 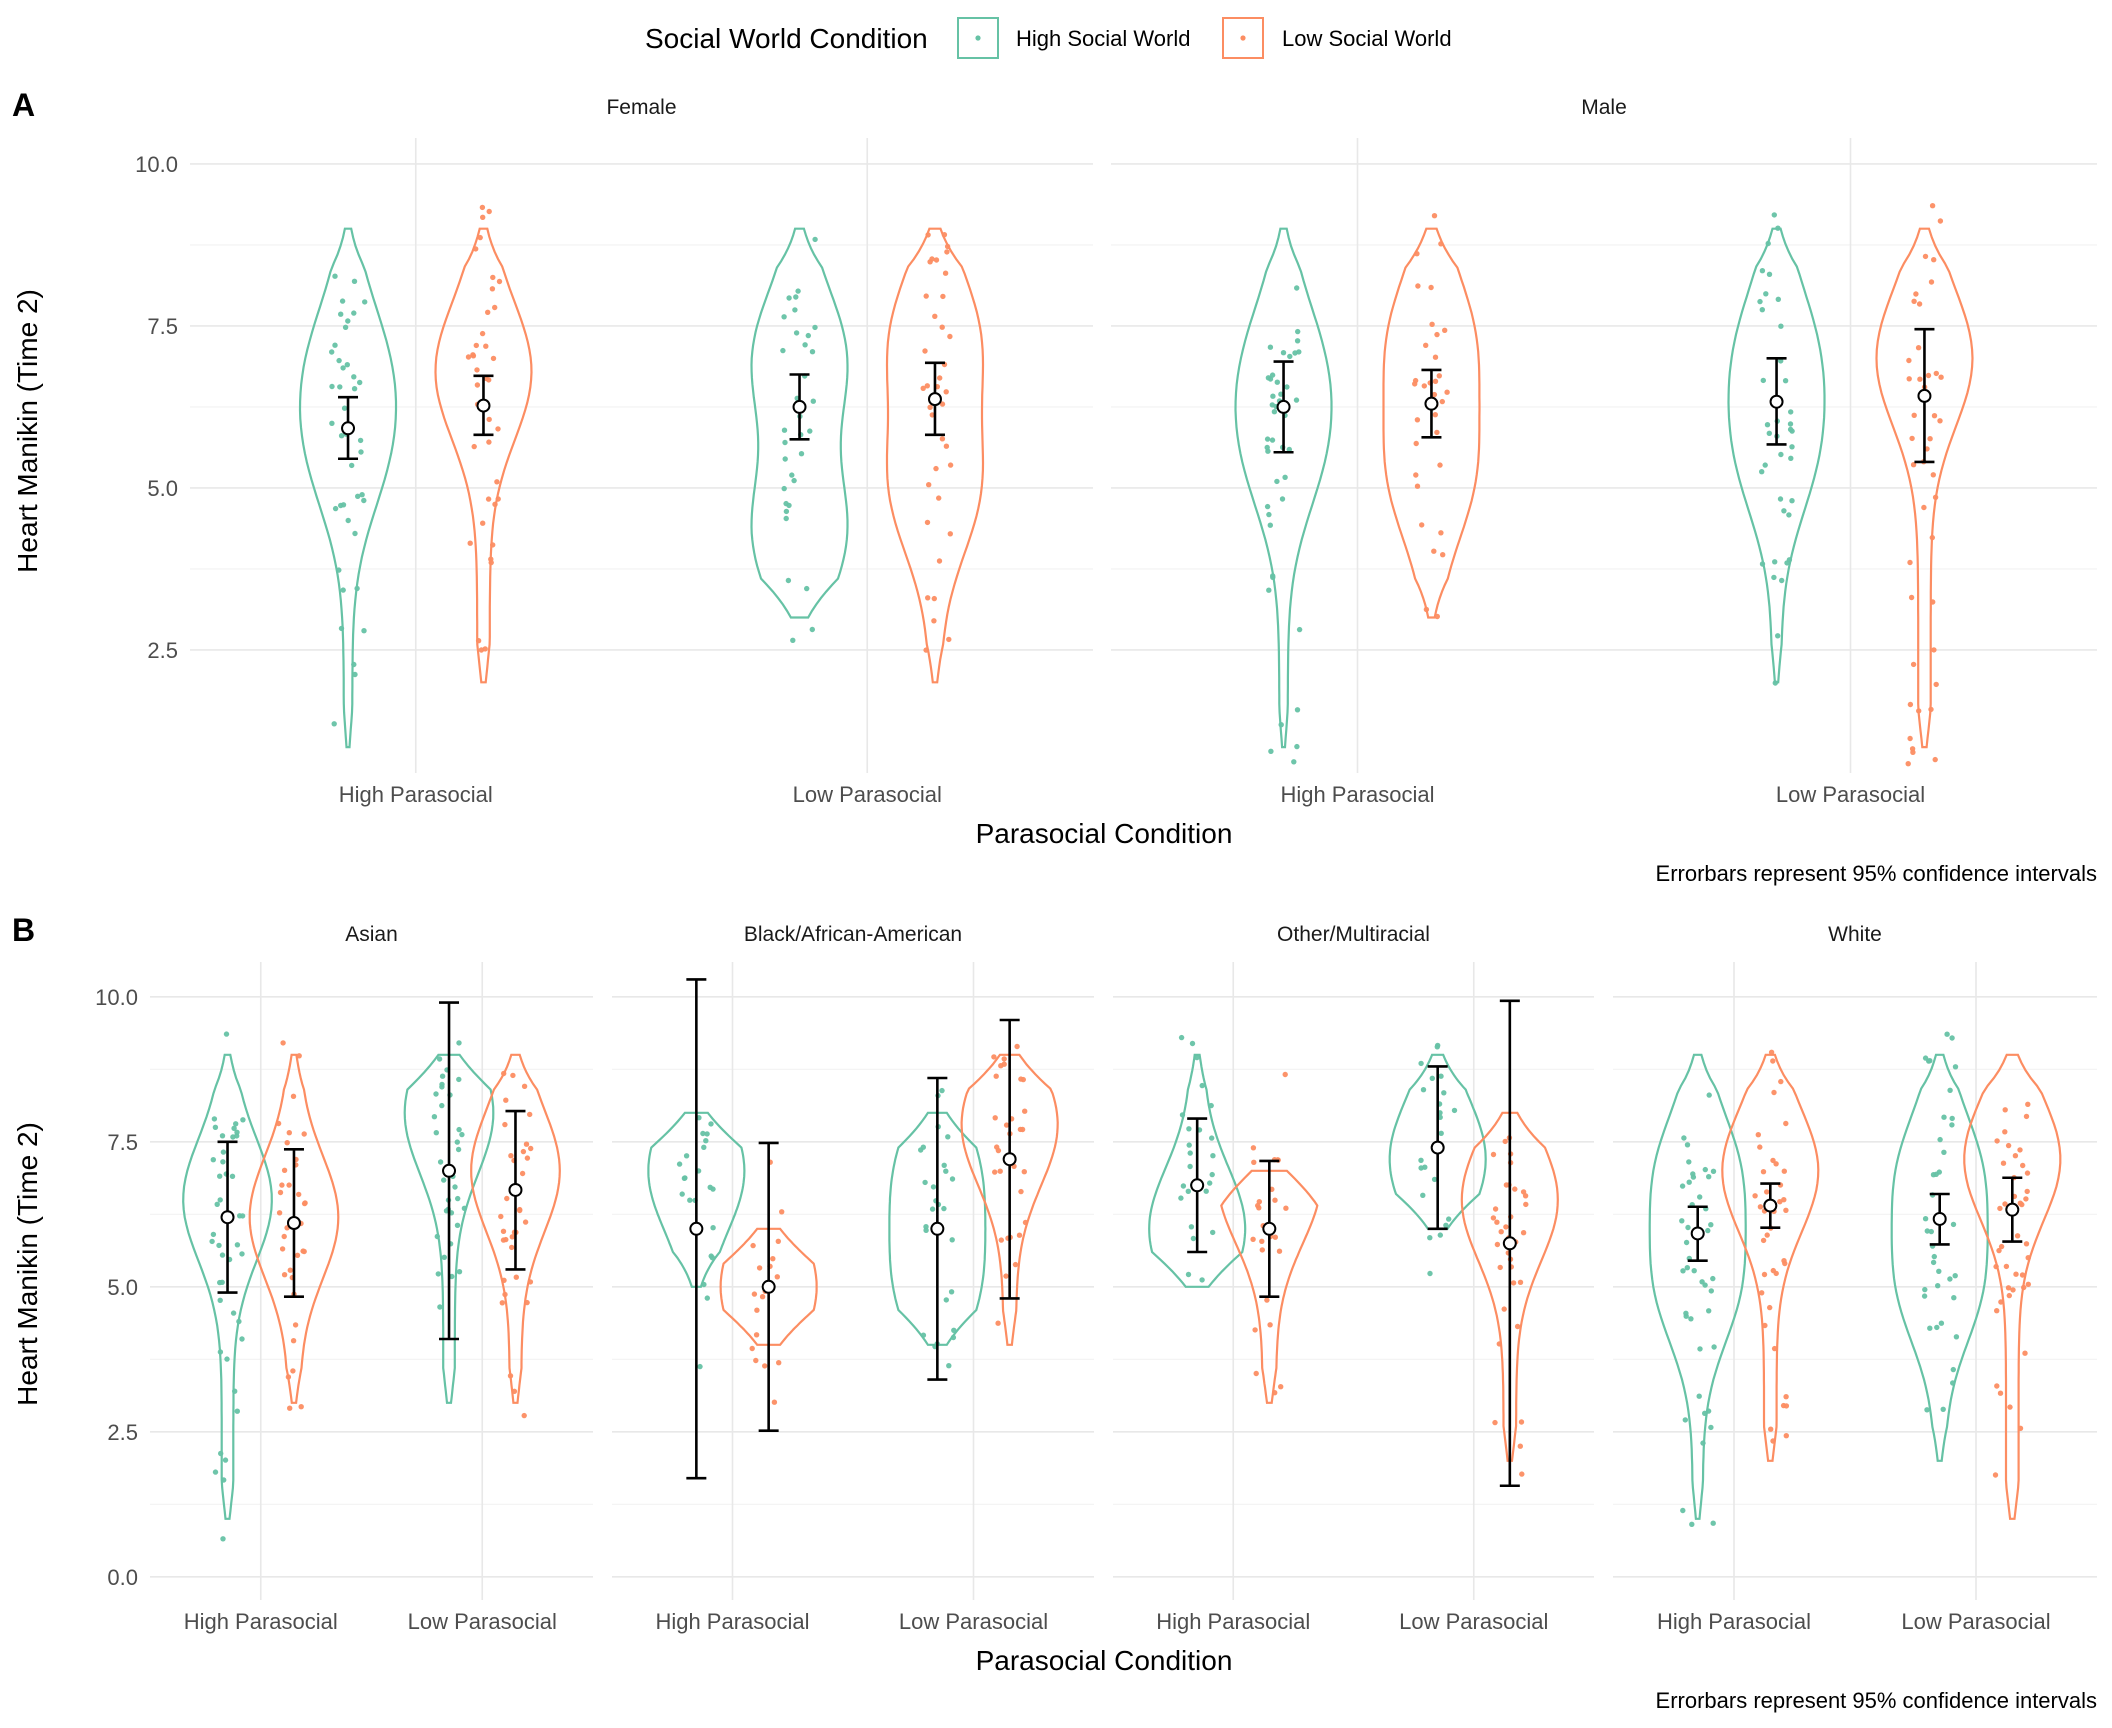 I want to click on y-tick-label: 7.5, so click(x=122, y=1142).